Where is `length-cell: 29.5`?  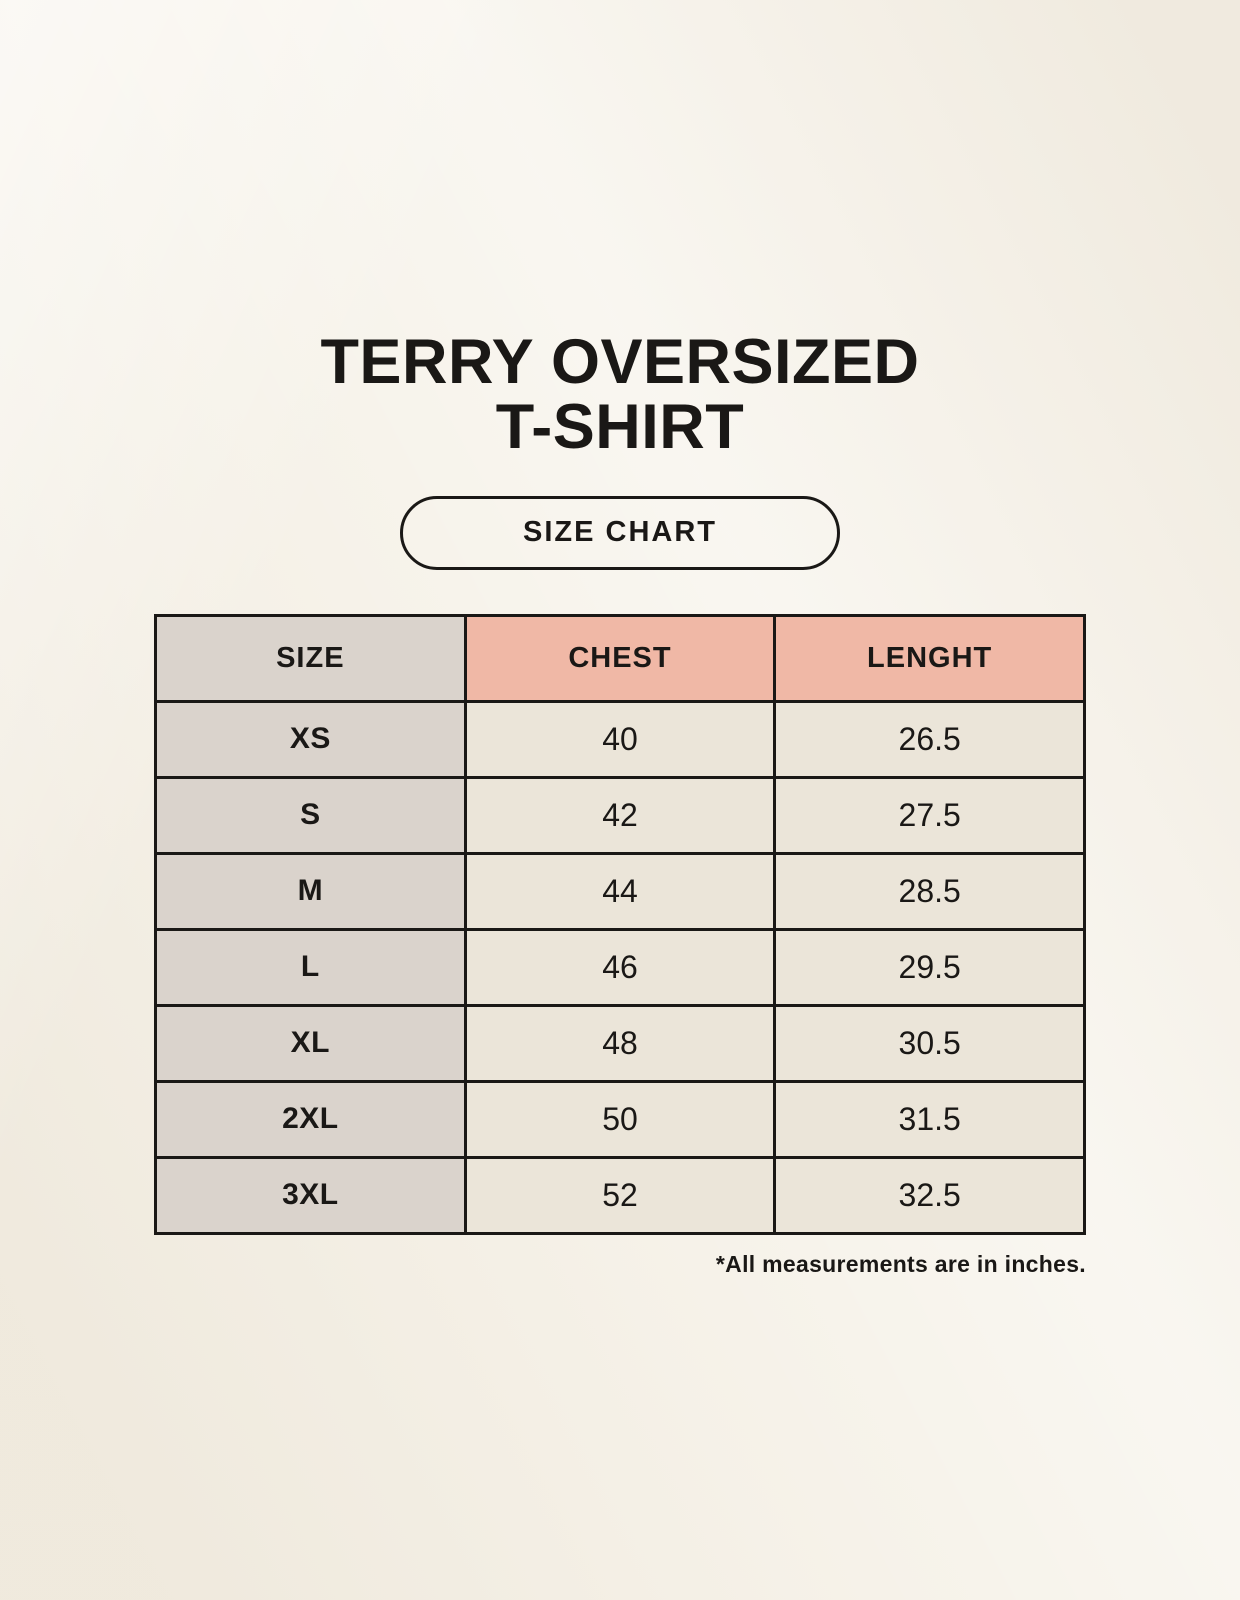
length-cell: 29.5 is located at coordinates (929, 967).